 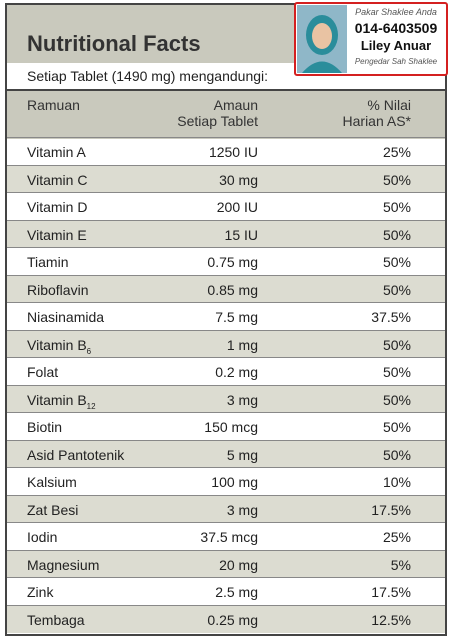 What do you see at coordinates (226, 261) in the screenshot?
I see `table-row: Tiamin 0.75 mg 50%` at bounding box center [226, 261].